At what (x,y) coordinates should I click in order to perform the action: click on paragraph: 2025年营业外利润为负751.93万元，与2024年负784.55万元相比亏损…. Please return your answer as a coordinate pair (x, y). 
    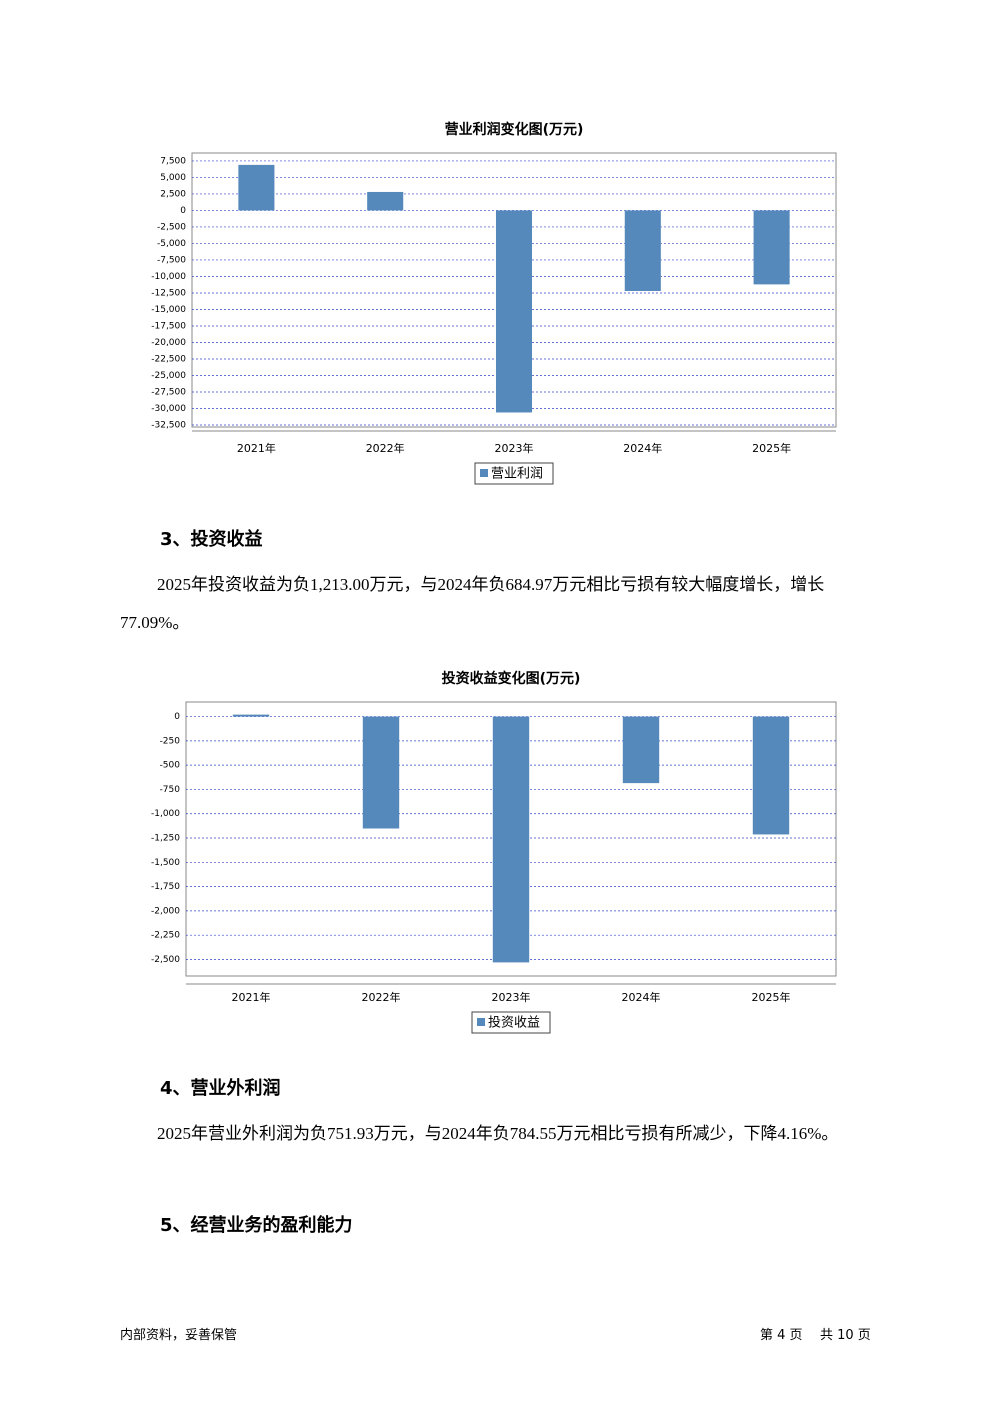
    Looking at the image, I should click on (498, 1133).